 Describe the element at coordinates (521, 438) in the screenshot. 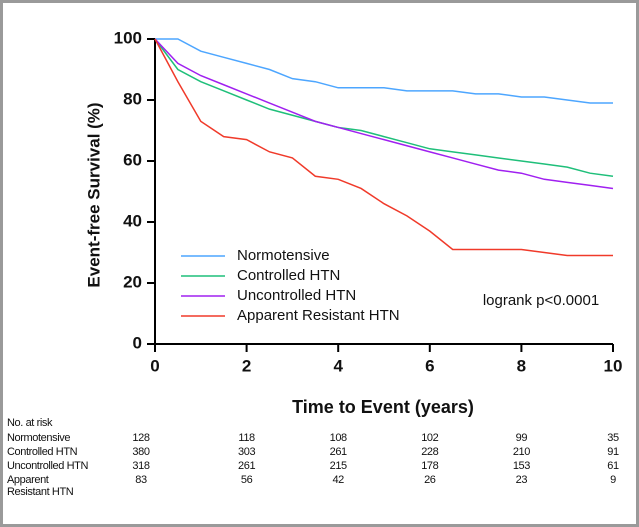

I see `risk-count: 99` at that location.